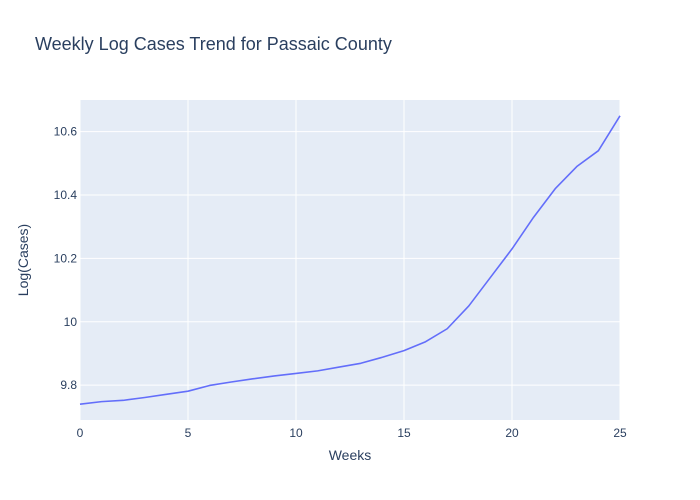 The width and height of the screenshot is (700, 500). What do you see at coordinates (68, 385) in the screenshot?
I see `y-tick-label: 9.8` at bounding box center [68, 385].